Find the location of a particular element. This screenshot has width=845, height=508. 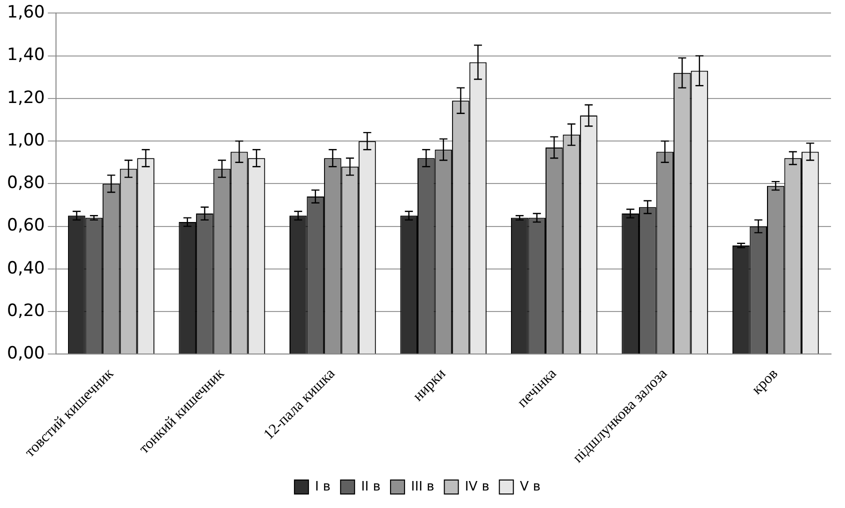

y-tick-label: 0,40 is located at coordinates (25, 268).